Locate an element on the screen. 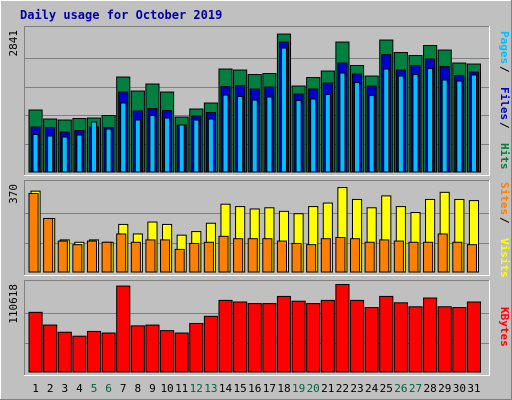 The width and height of the screenshot is (512, 400). chart-title: Daily usage for October 2019 is located at coordinates (121, 15).